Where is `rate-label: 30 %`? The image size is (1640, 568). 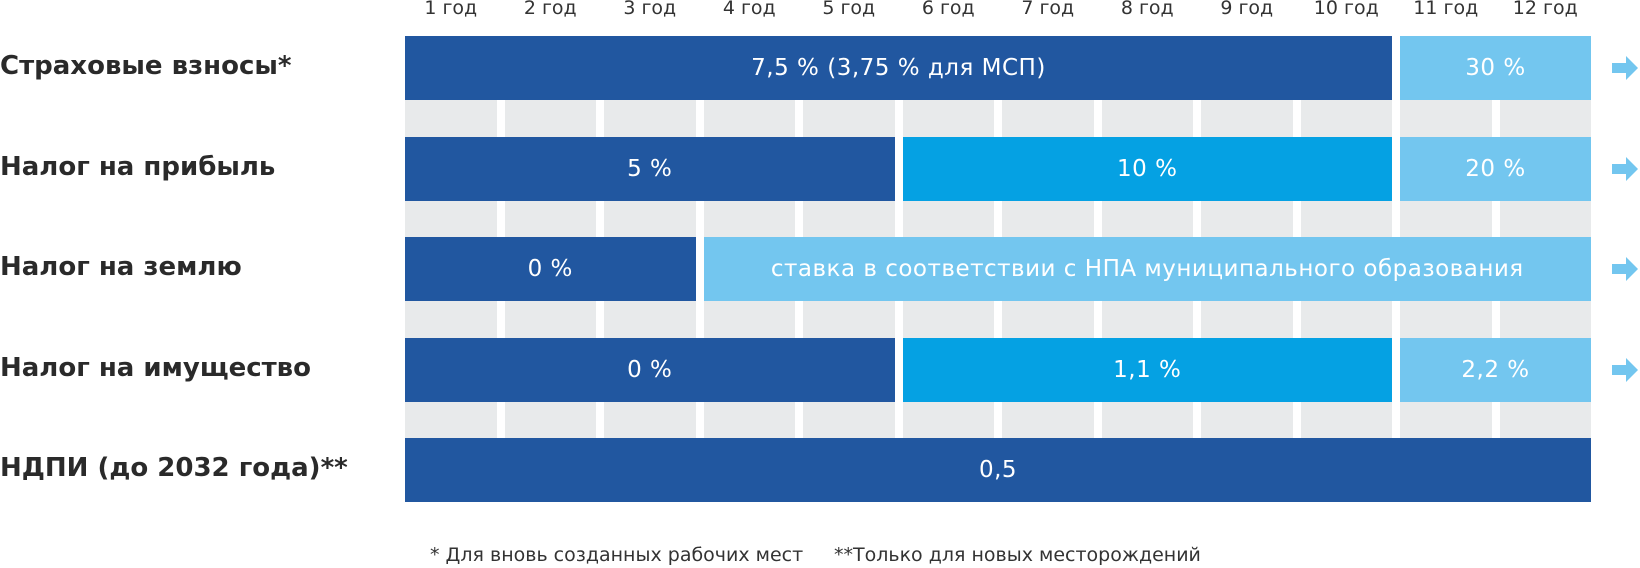 rate-label: 30 % is located at coordinates (1495, 68).